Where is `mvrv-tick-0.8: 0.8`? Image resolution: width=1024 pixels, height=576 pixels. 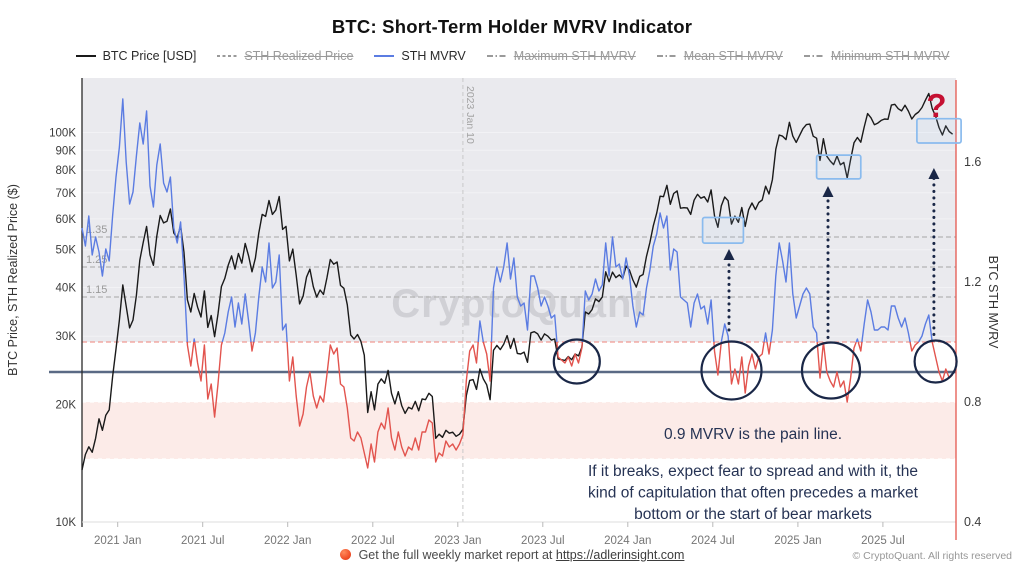 mvrv-tick-0.8: 0.8 is located at coordinates (972, 402).